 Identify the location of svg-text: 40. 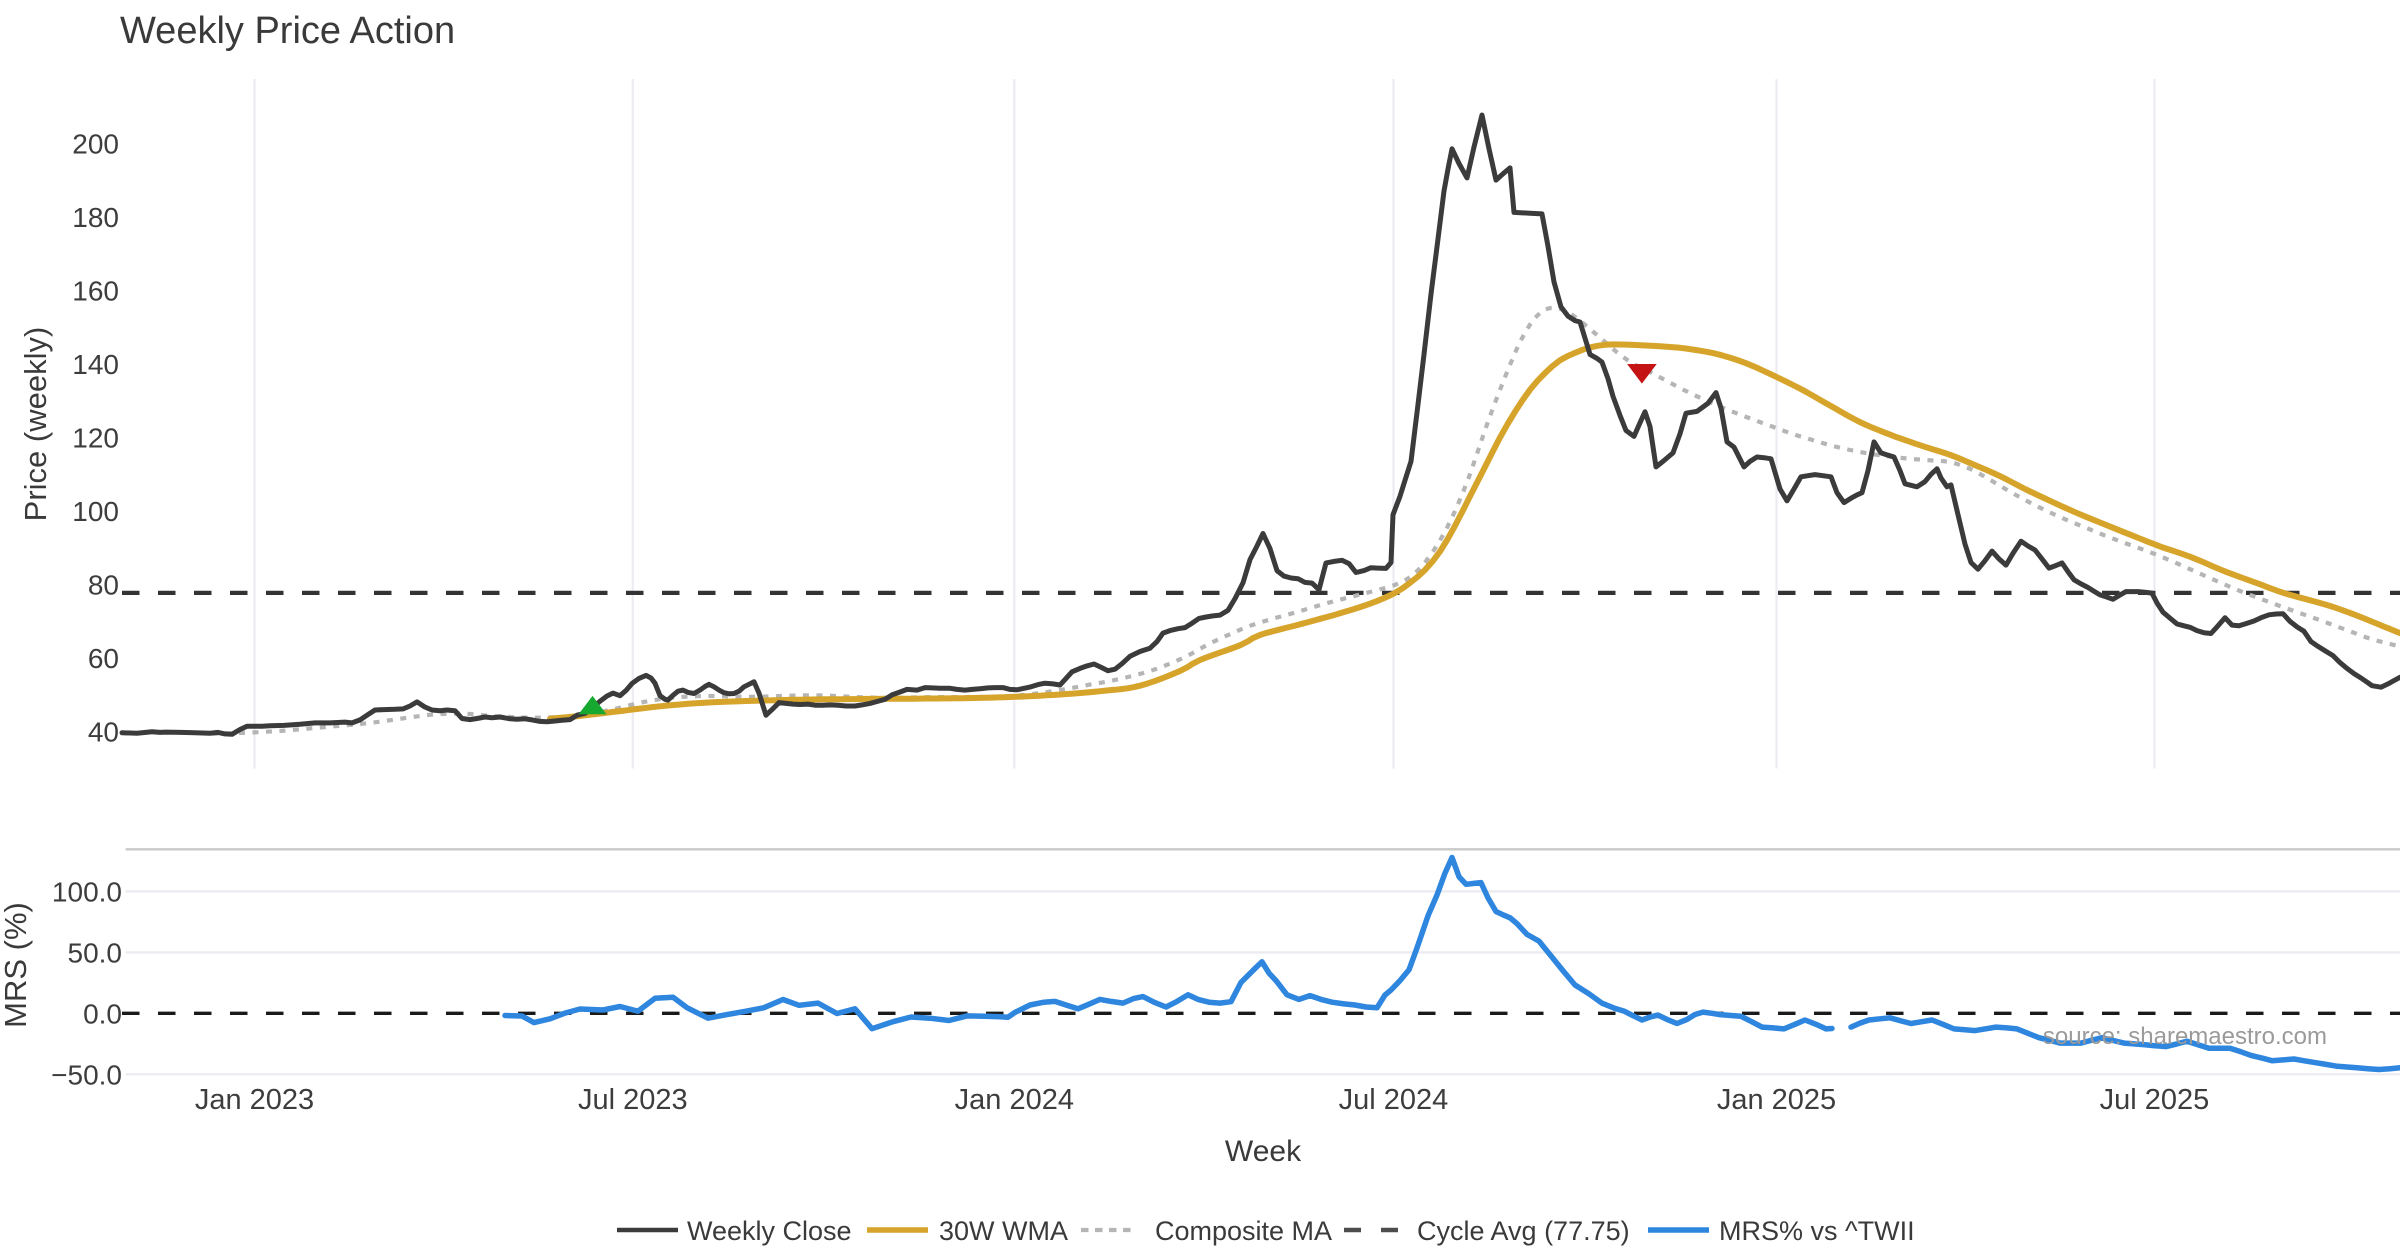
(103, 732).